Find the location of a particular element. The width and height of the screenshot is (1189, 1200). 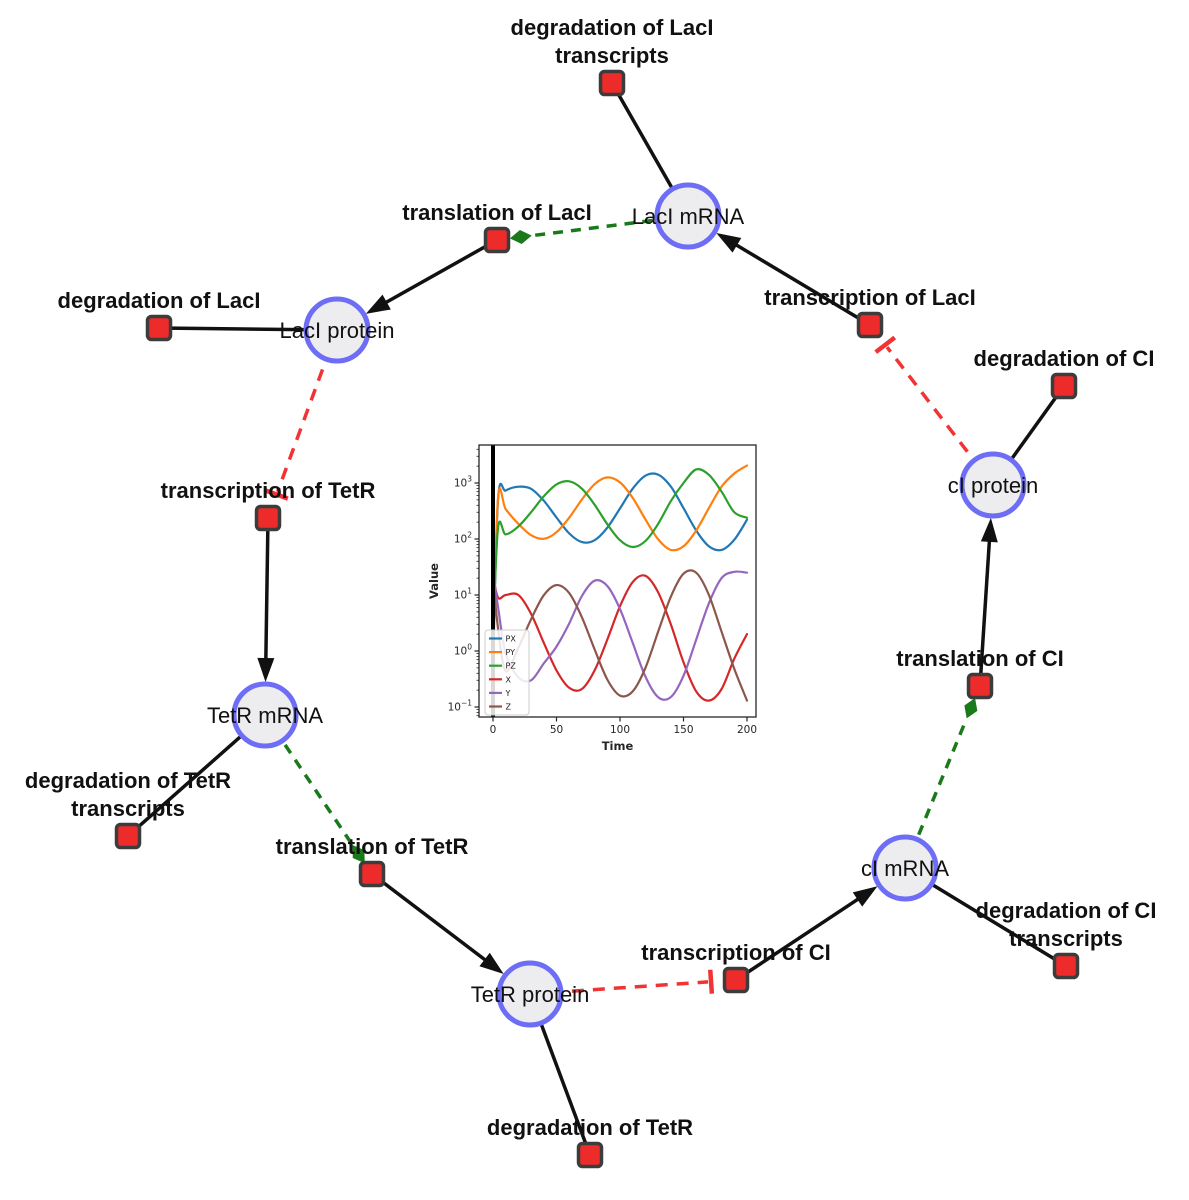

edge-translation-laci-laci-protein is located at coordinates (431, 276).